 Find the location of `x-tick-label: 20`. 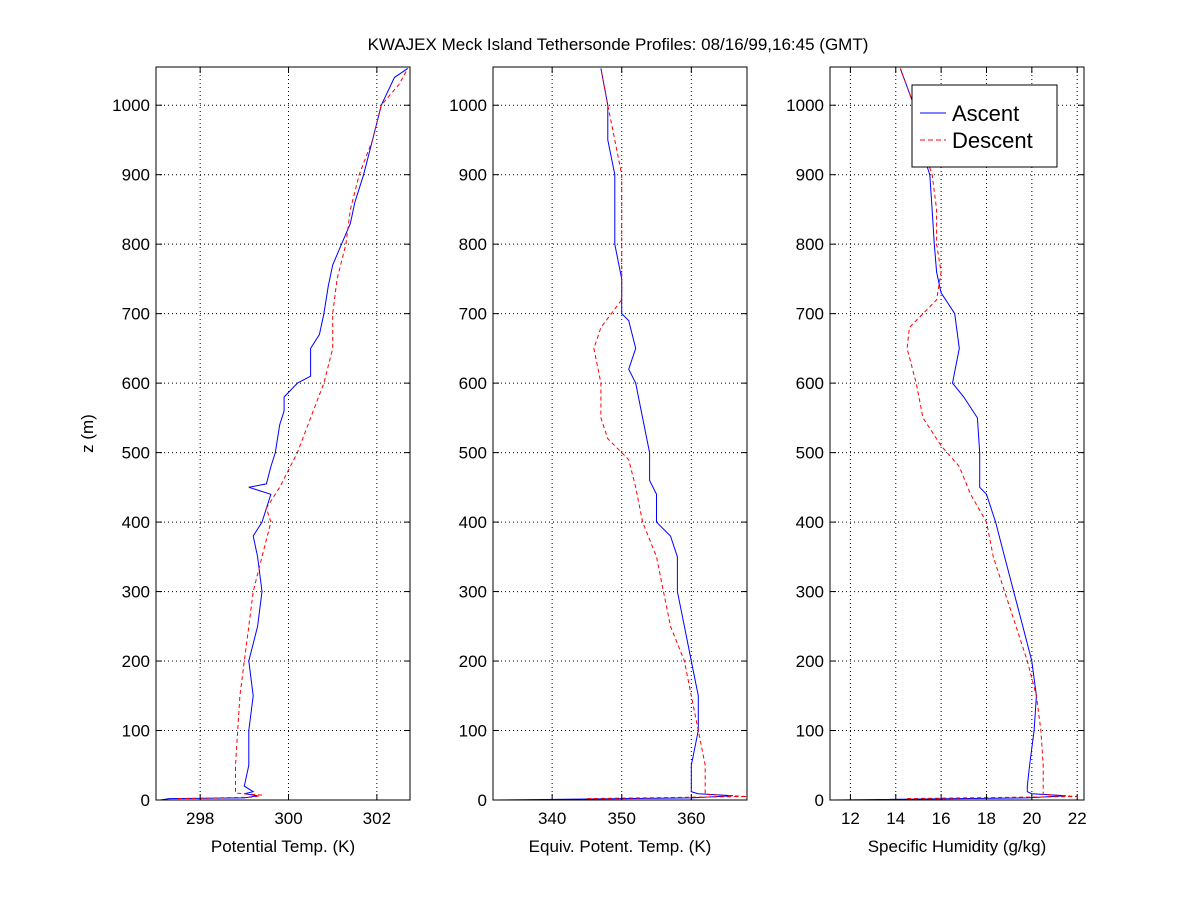

x-tick-label: 20 is located at coordinates (1031, 818).